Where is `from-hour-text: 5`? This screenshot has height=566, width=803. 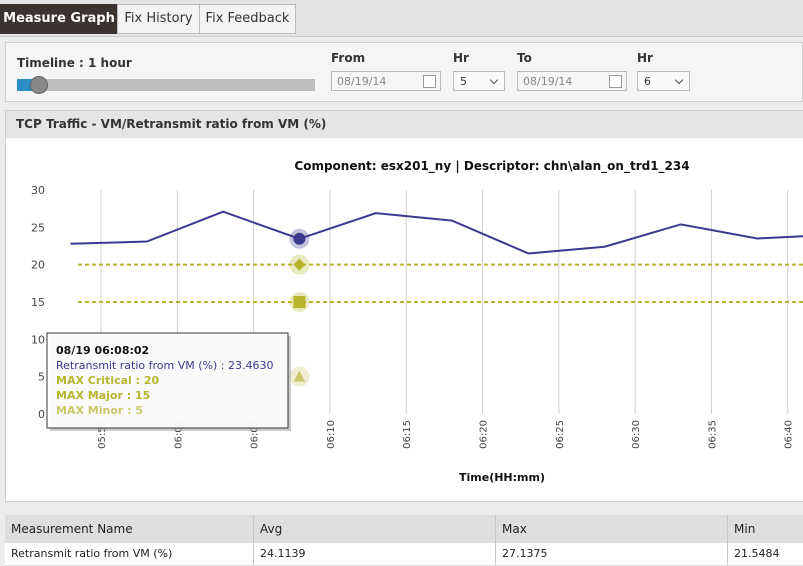
from-hour-text: 5 is located at coordinates (463, 81).